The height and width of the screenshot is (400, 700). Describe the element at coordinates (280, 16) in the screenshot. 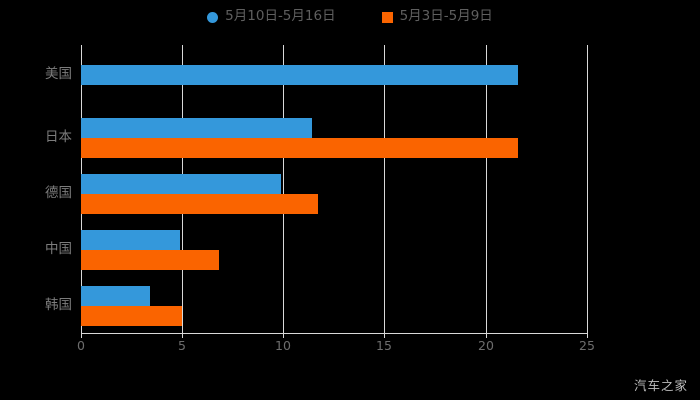

I see `legend-label-series-1: 5月10日-5月16日` at that location.